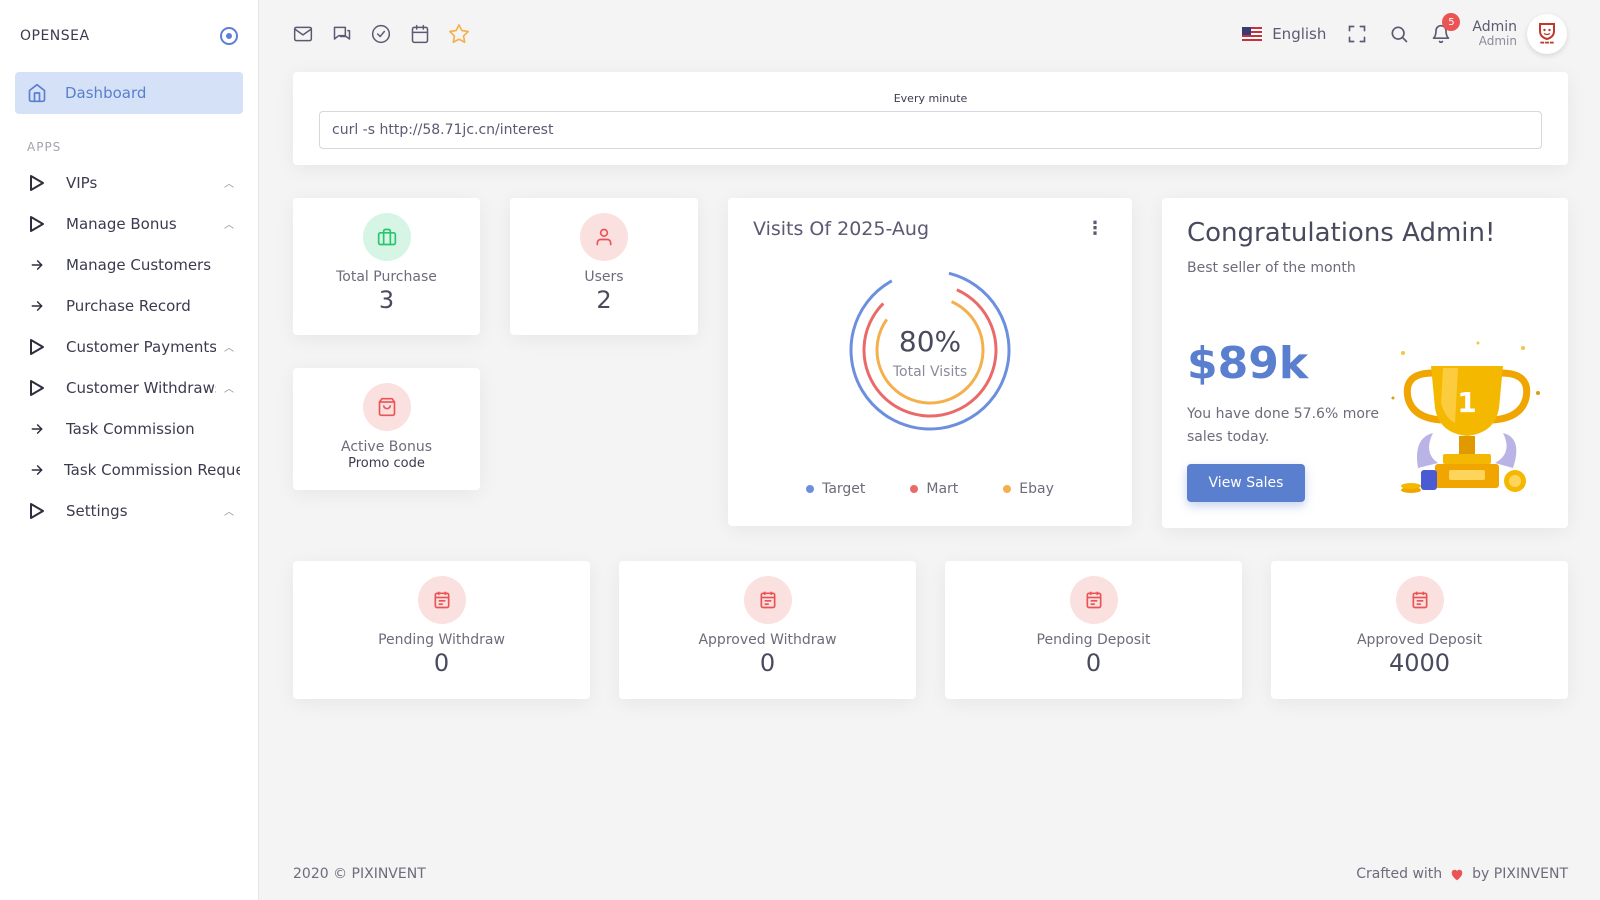 The height and width of the screenshot is (900, 1600). Describe the element at coordinates (1271, 268) in the screenshot. I see `congrats-subtitle: Best seller of the month` at that location.